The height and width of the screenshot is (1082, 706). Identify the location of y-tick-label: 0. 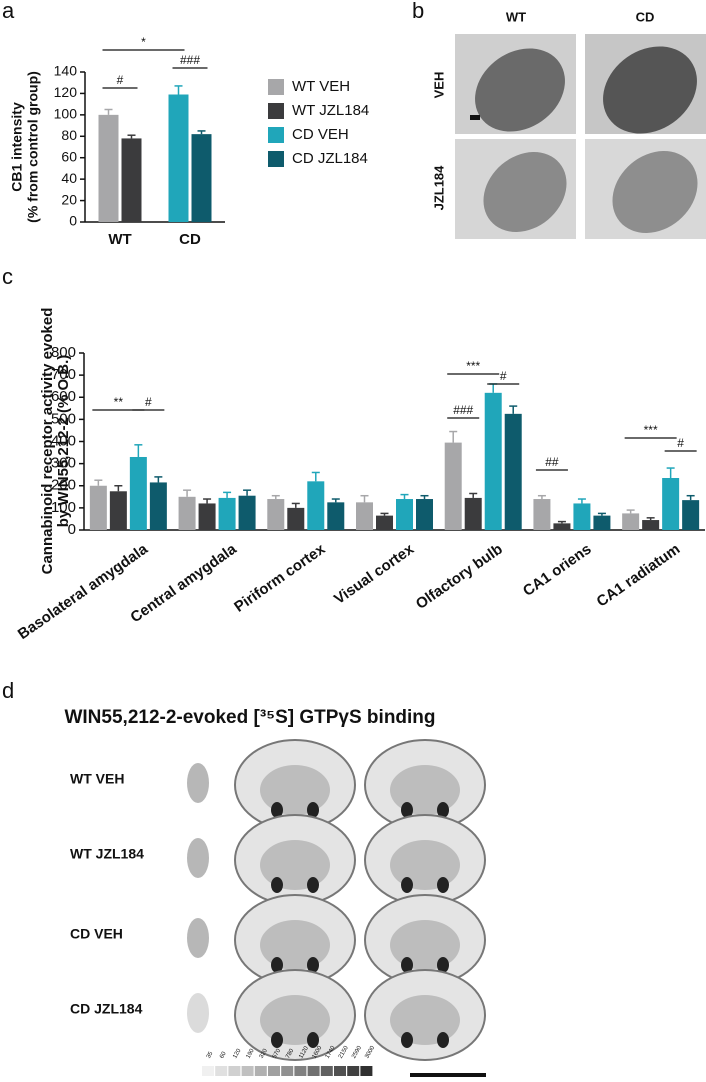
(73, 221).